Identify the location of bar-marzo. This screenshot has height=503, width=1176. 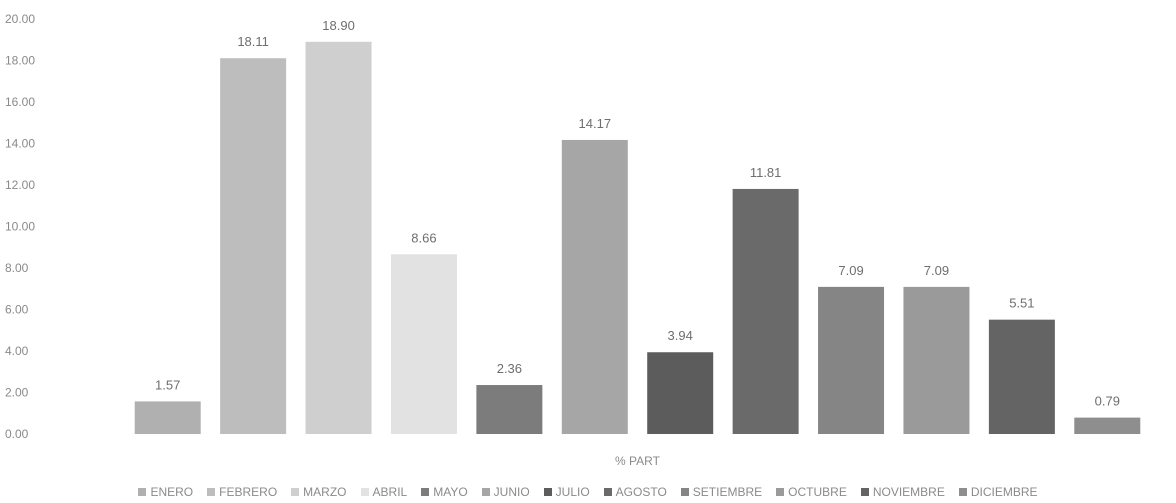
(338, 237).